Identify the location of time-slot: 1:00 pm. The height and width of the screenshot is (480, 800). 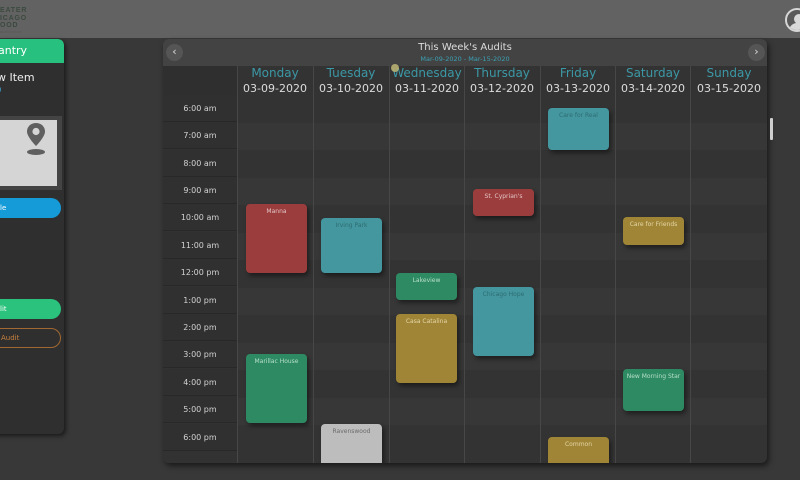
(200, 300).